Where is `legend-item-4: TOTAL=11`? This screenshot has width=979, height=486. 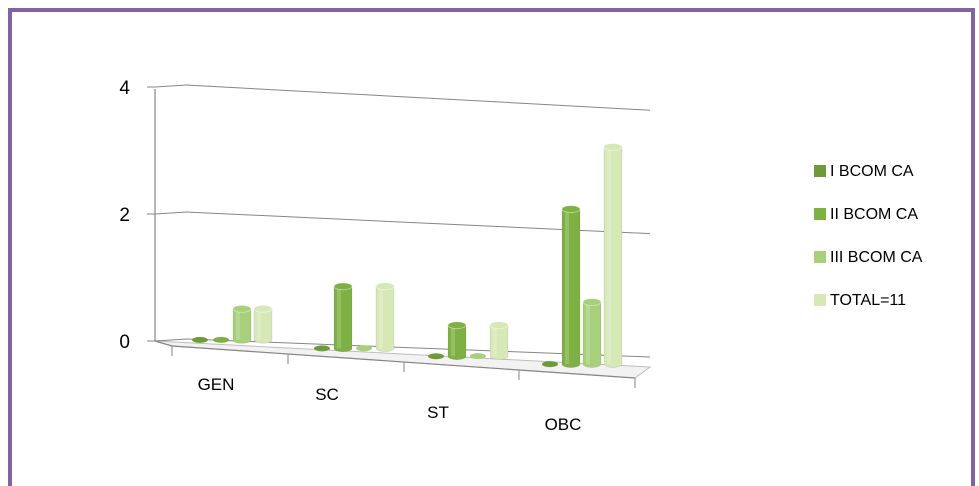 legend-item-4: TOTAL=11 is located at coordinates (860, 300).